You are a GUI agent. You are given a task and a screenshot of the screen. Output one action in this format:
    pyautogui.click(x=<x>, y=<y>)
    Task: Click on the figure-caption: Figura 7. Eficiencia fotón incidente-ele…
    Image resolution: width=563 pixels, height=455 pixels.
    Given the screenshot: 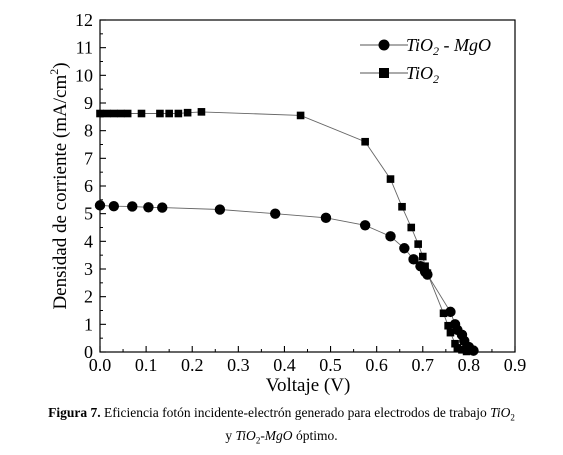 What is the action you would take?
    pyautogui.click(x=281, y=426)
    